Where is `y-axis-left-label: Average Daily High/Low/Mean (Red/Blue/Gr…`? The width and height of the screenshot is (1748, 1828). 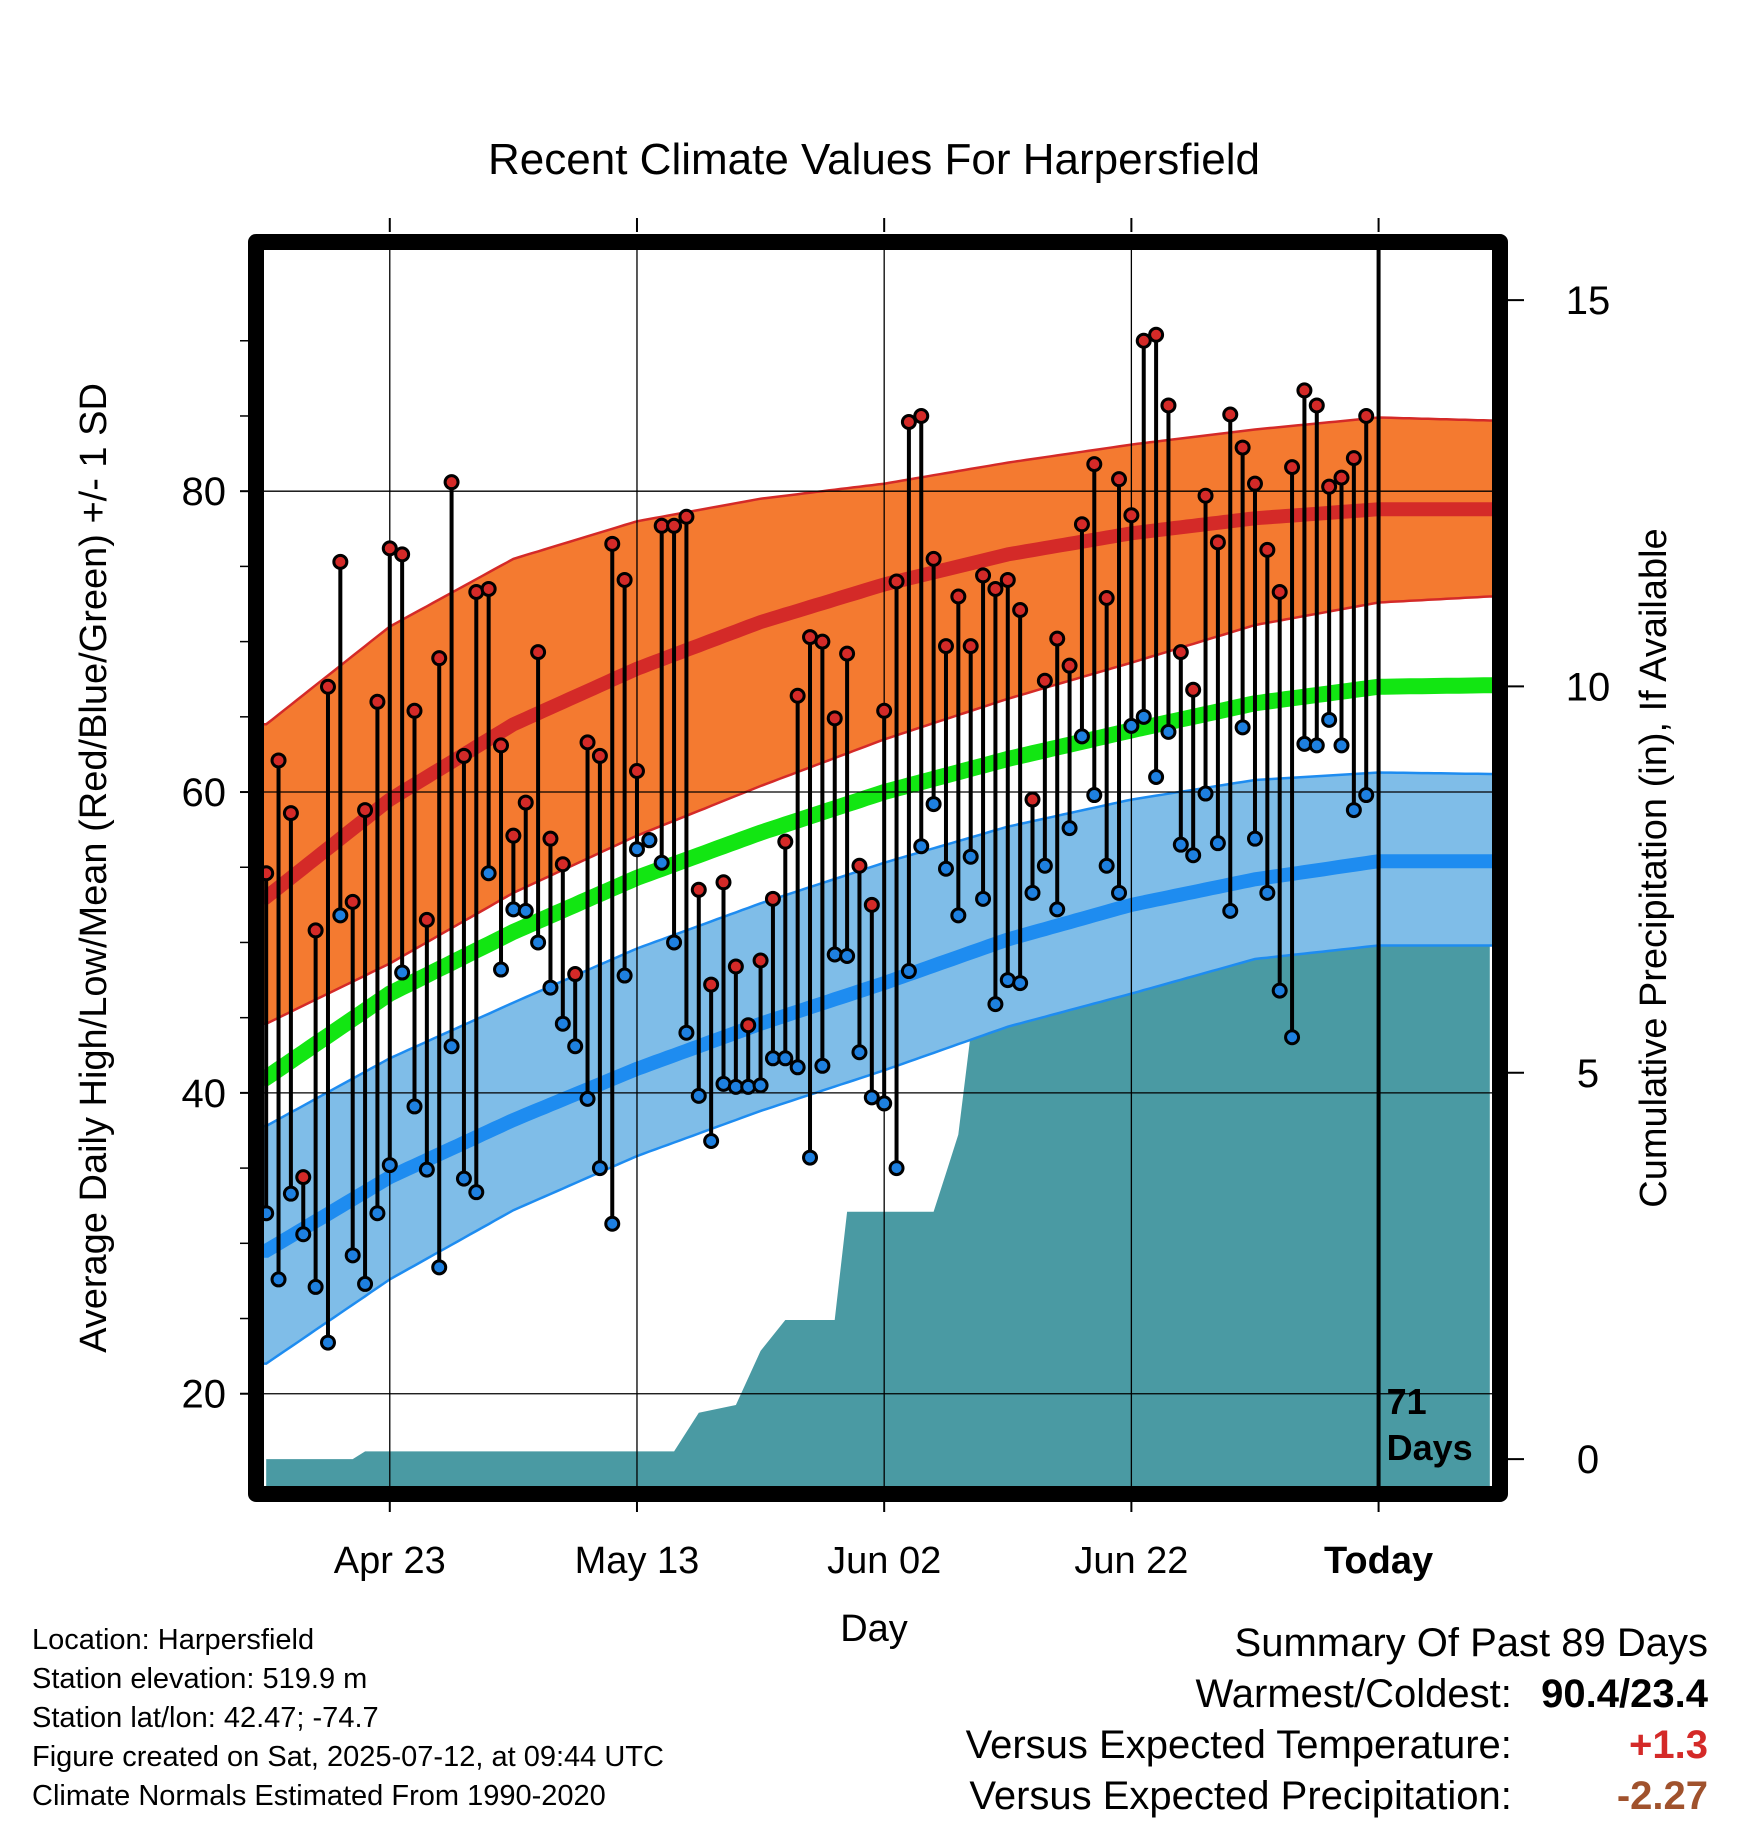 y-axis-left-label: Average Daily High/Low/Mean (Red/Blue/Gr… is located at coordinates (94, 868).